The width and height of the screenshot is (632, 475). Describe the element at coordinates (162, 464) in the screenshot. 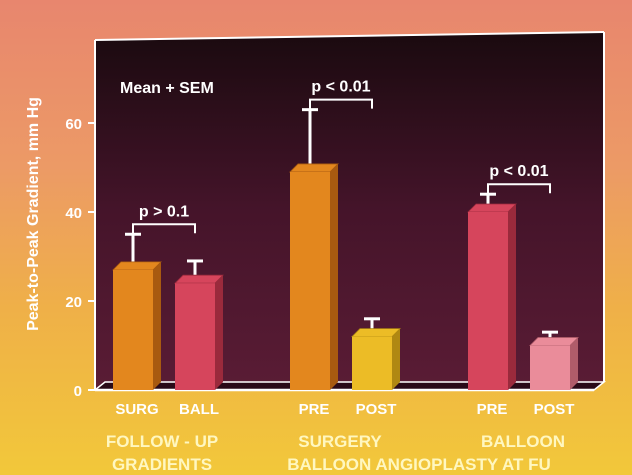

I see `group-label-line2: GRADIENTS` at that location.